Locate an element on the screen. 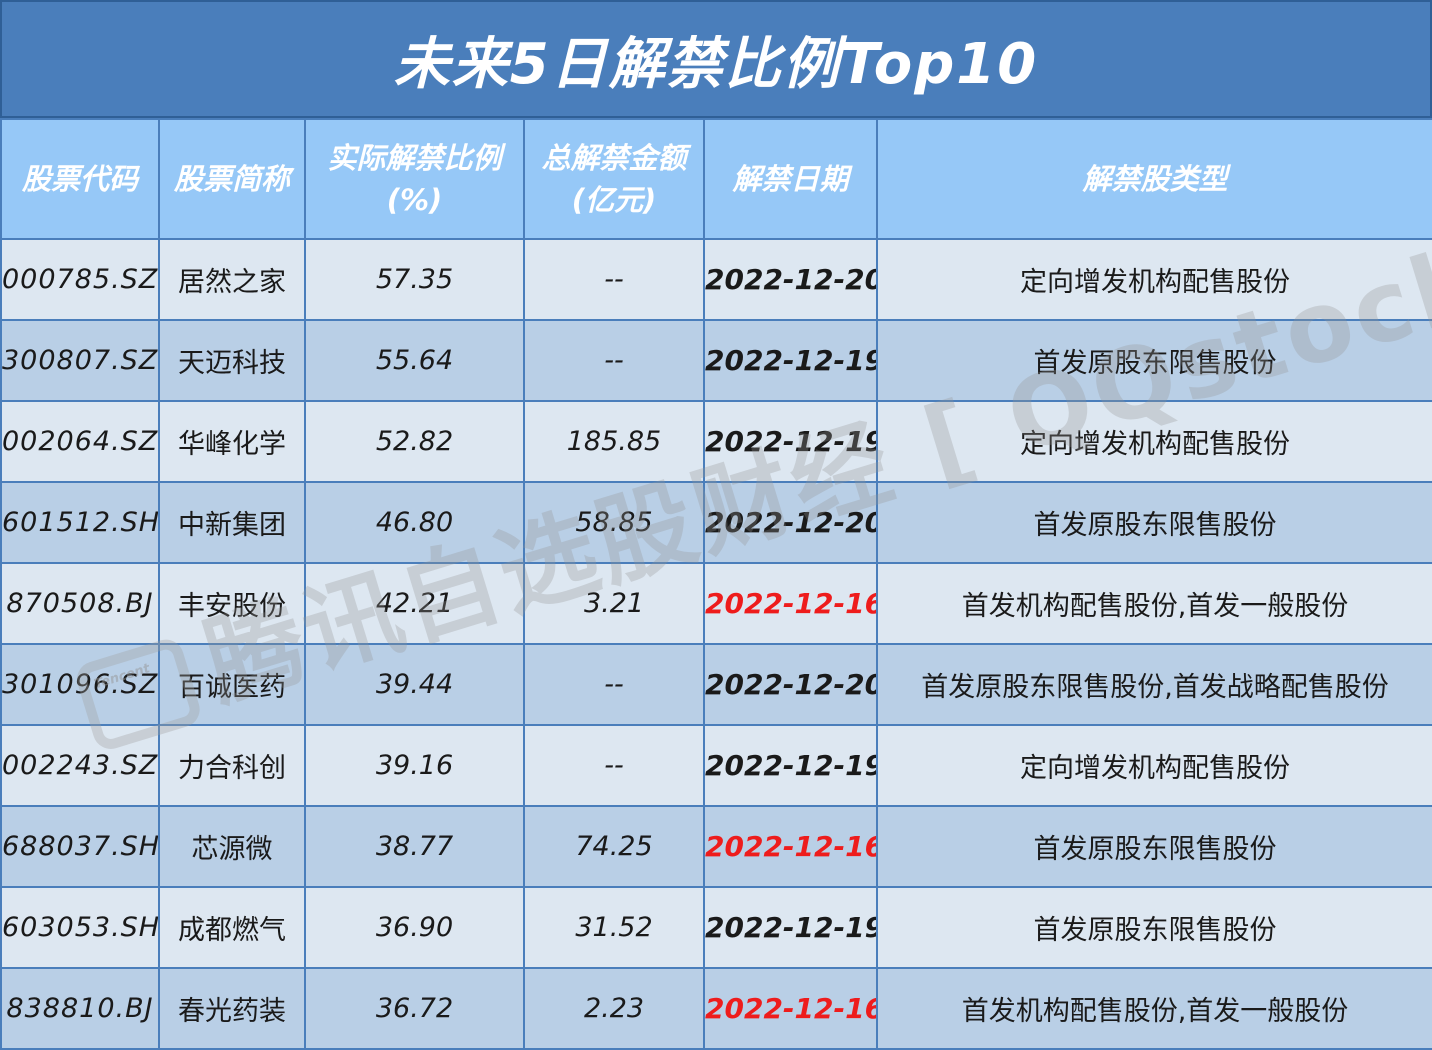  cell-name: 华峰化学 is located at coordinates (232, 441).